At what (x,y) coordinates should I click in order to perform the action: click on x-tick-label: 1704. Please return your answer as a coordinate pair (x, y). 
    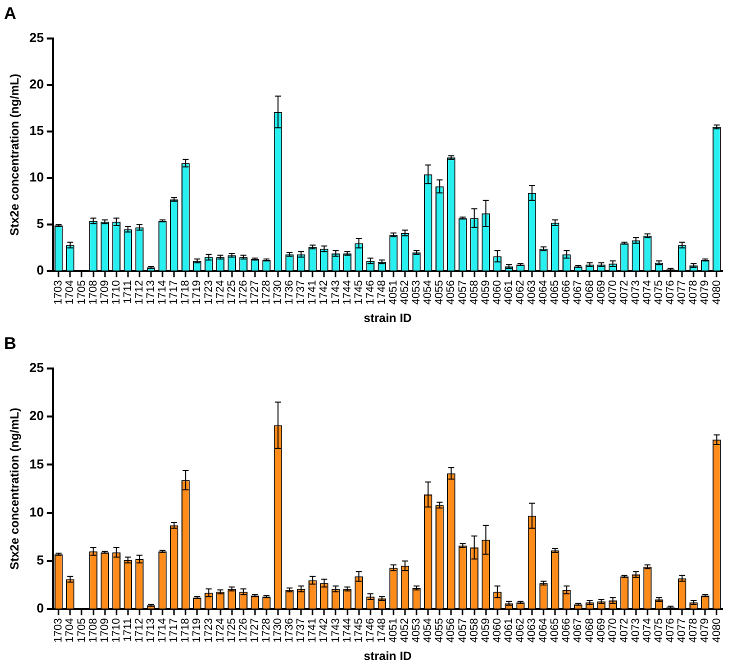
    Looking at the image, I should click on (70, 292).